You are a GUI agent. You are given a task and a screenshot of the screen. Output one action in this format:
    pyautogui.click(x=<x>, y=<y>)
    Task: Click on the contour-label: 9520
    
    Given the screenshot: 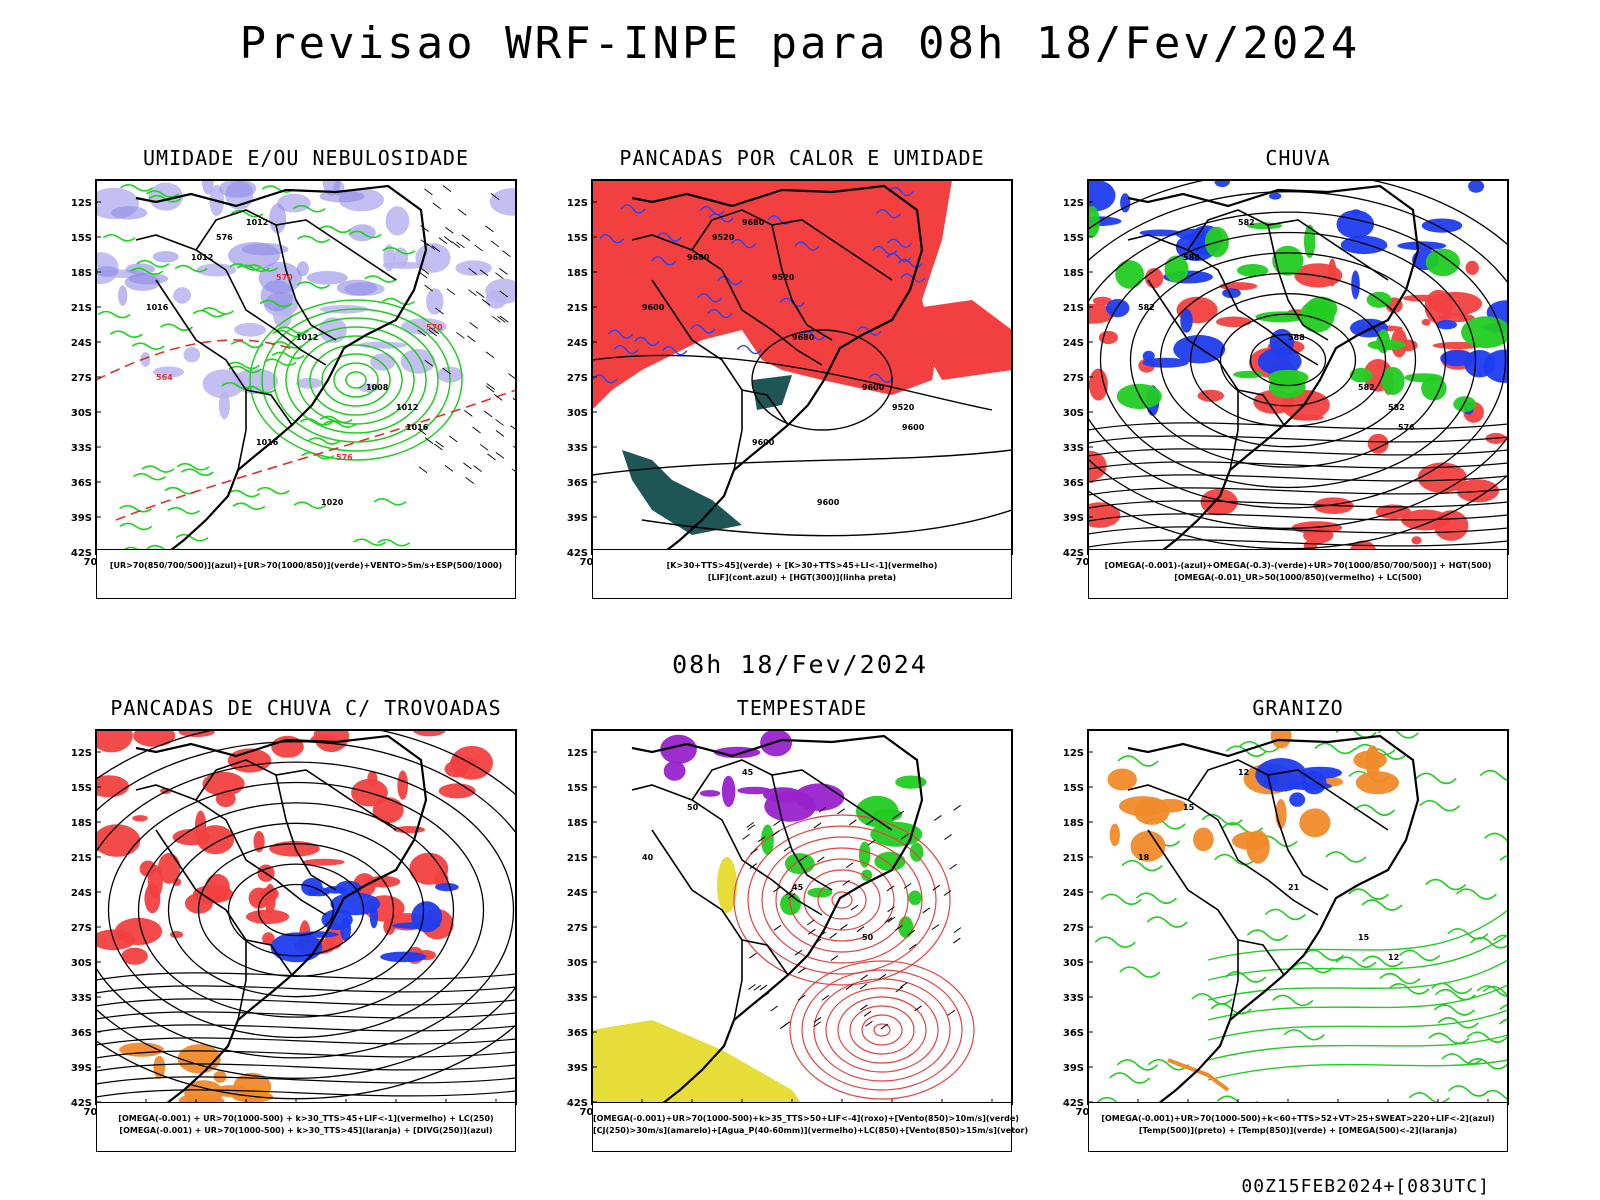 What is the action you would take?
    pyautogui.click(x=723, y=237)
    